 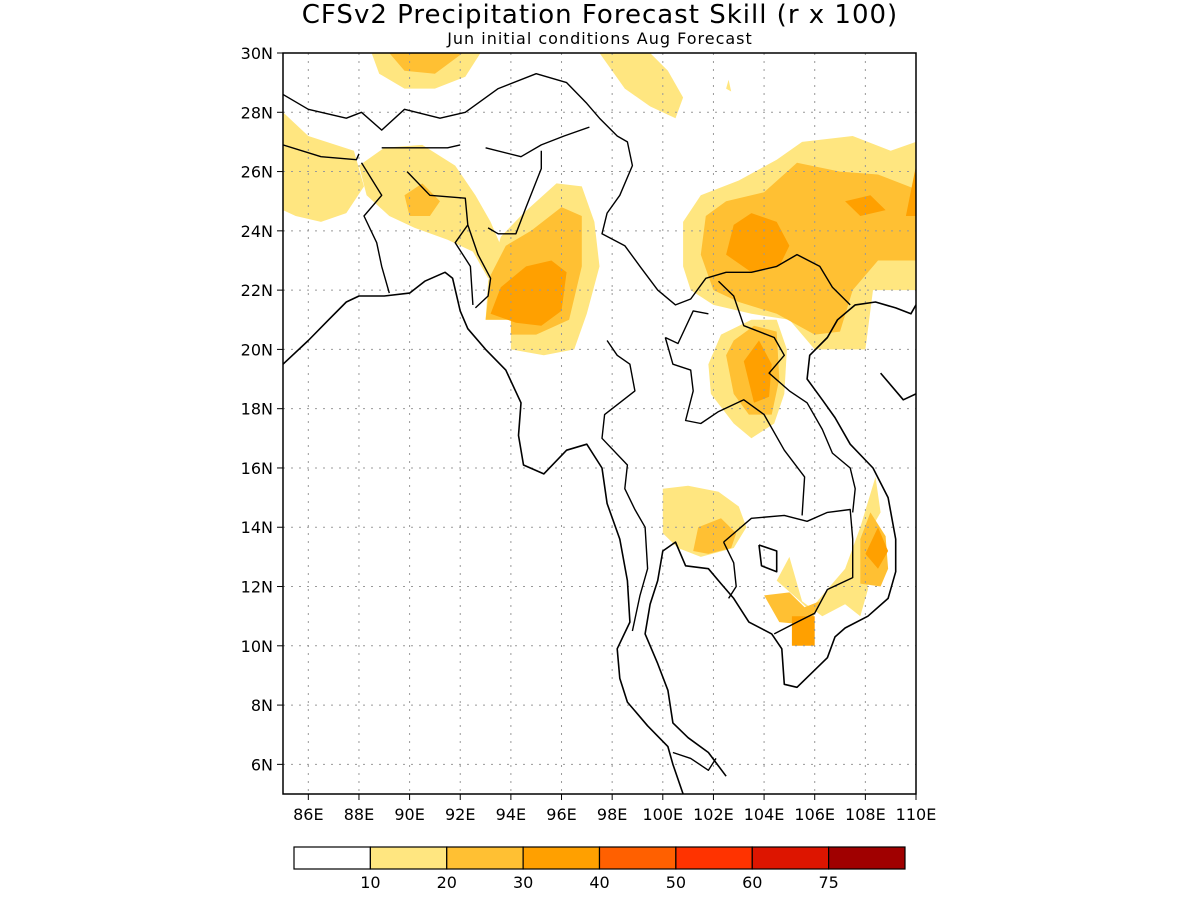 I want to click on x-tick-label: 100E, so click(x=662, y=814).